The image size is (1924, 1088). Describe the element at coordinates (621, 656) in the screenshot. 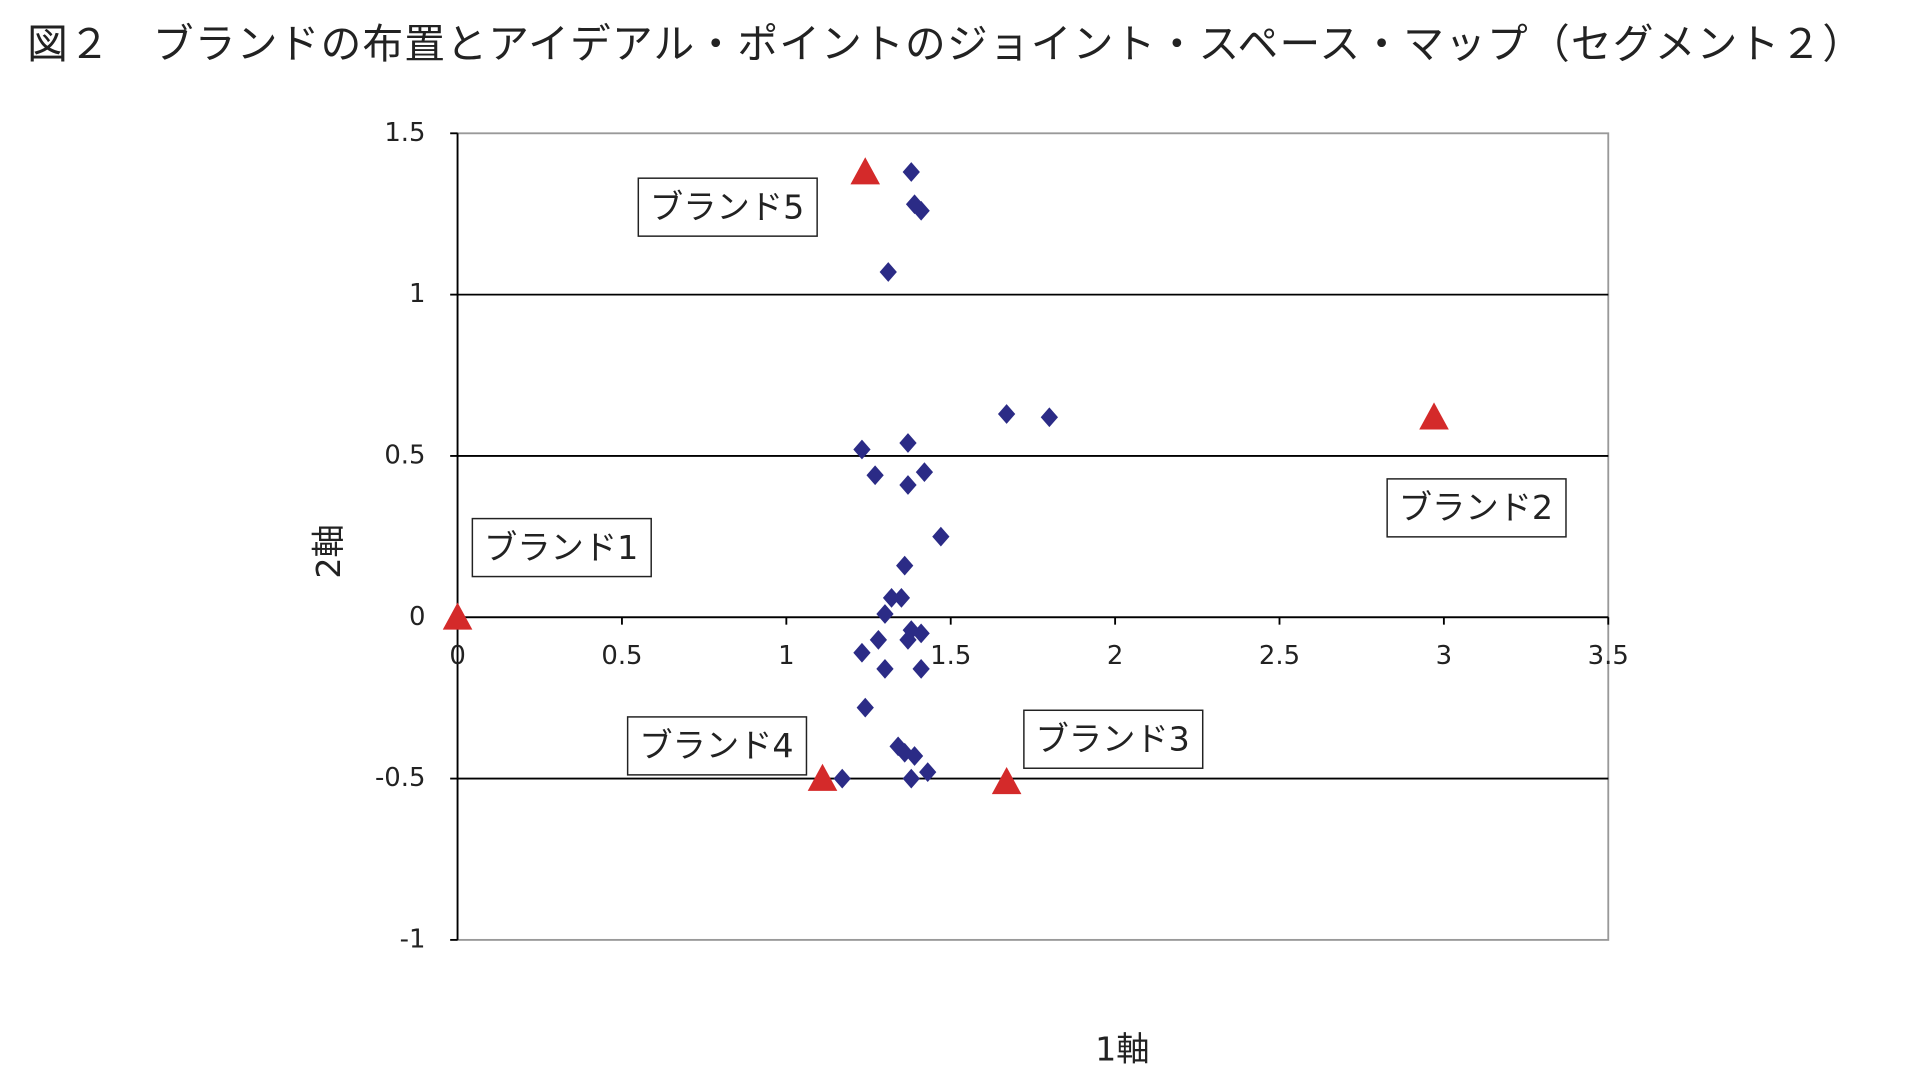

I see `x-tick-label: 0.5` at that location.